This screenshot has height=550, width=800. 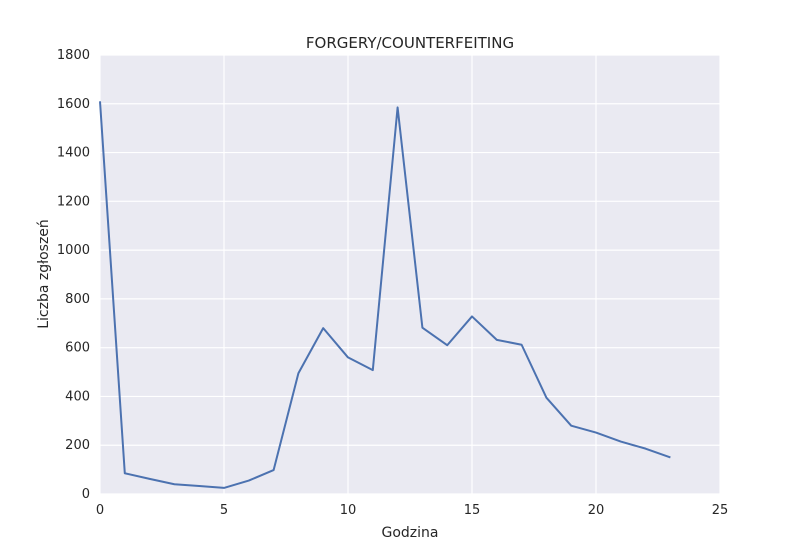 I want to click on x-tick-label: 15, so click(x=472, y=510).